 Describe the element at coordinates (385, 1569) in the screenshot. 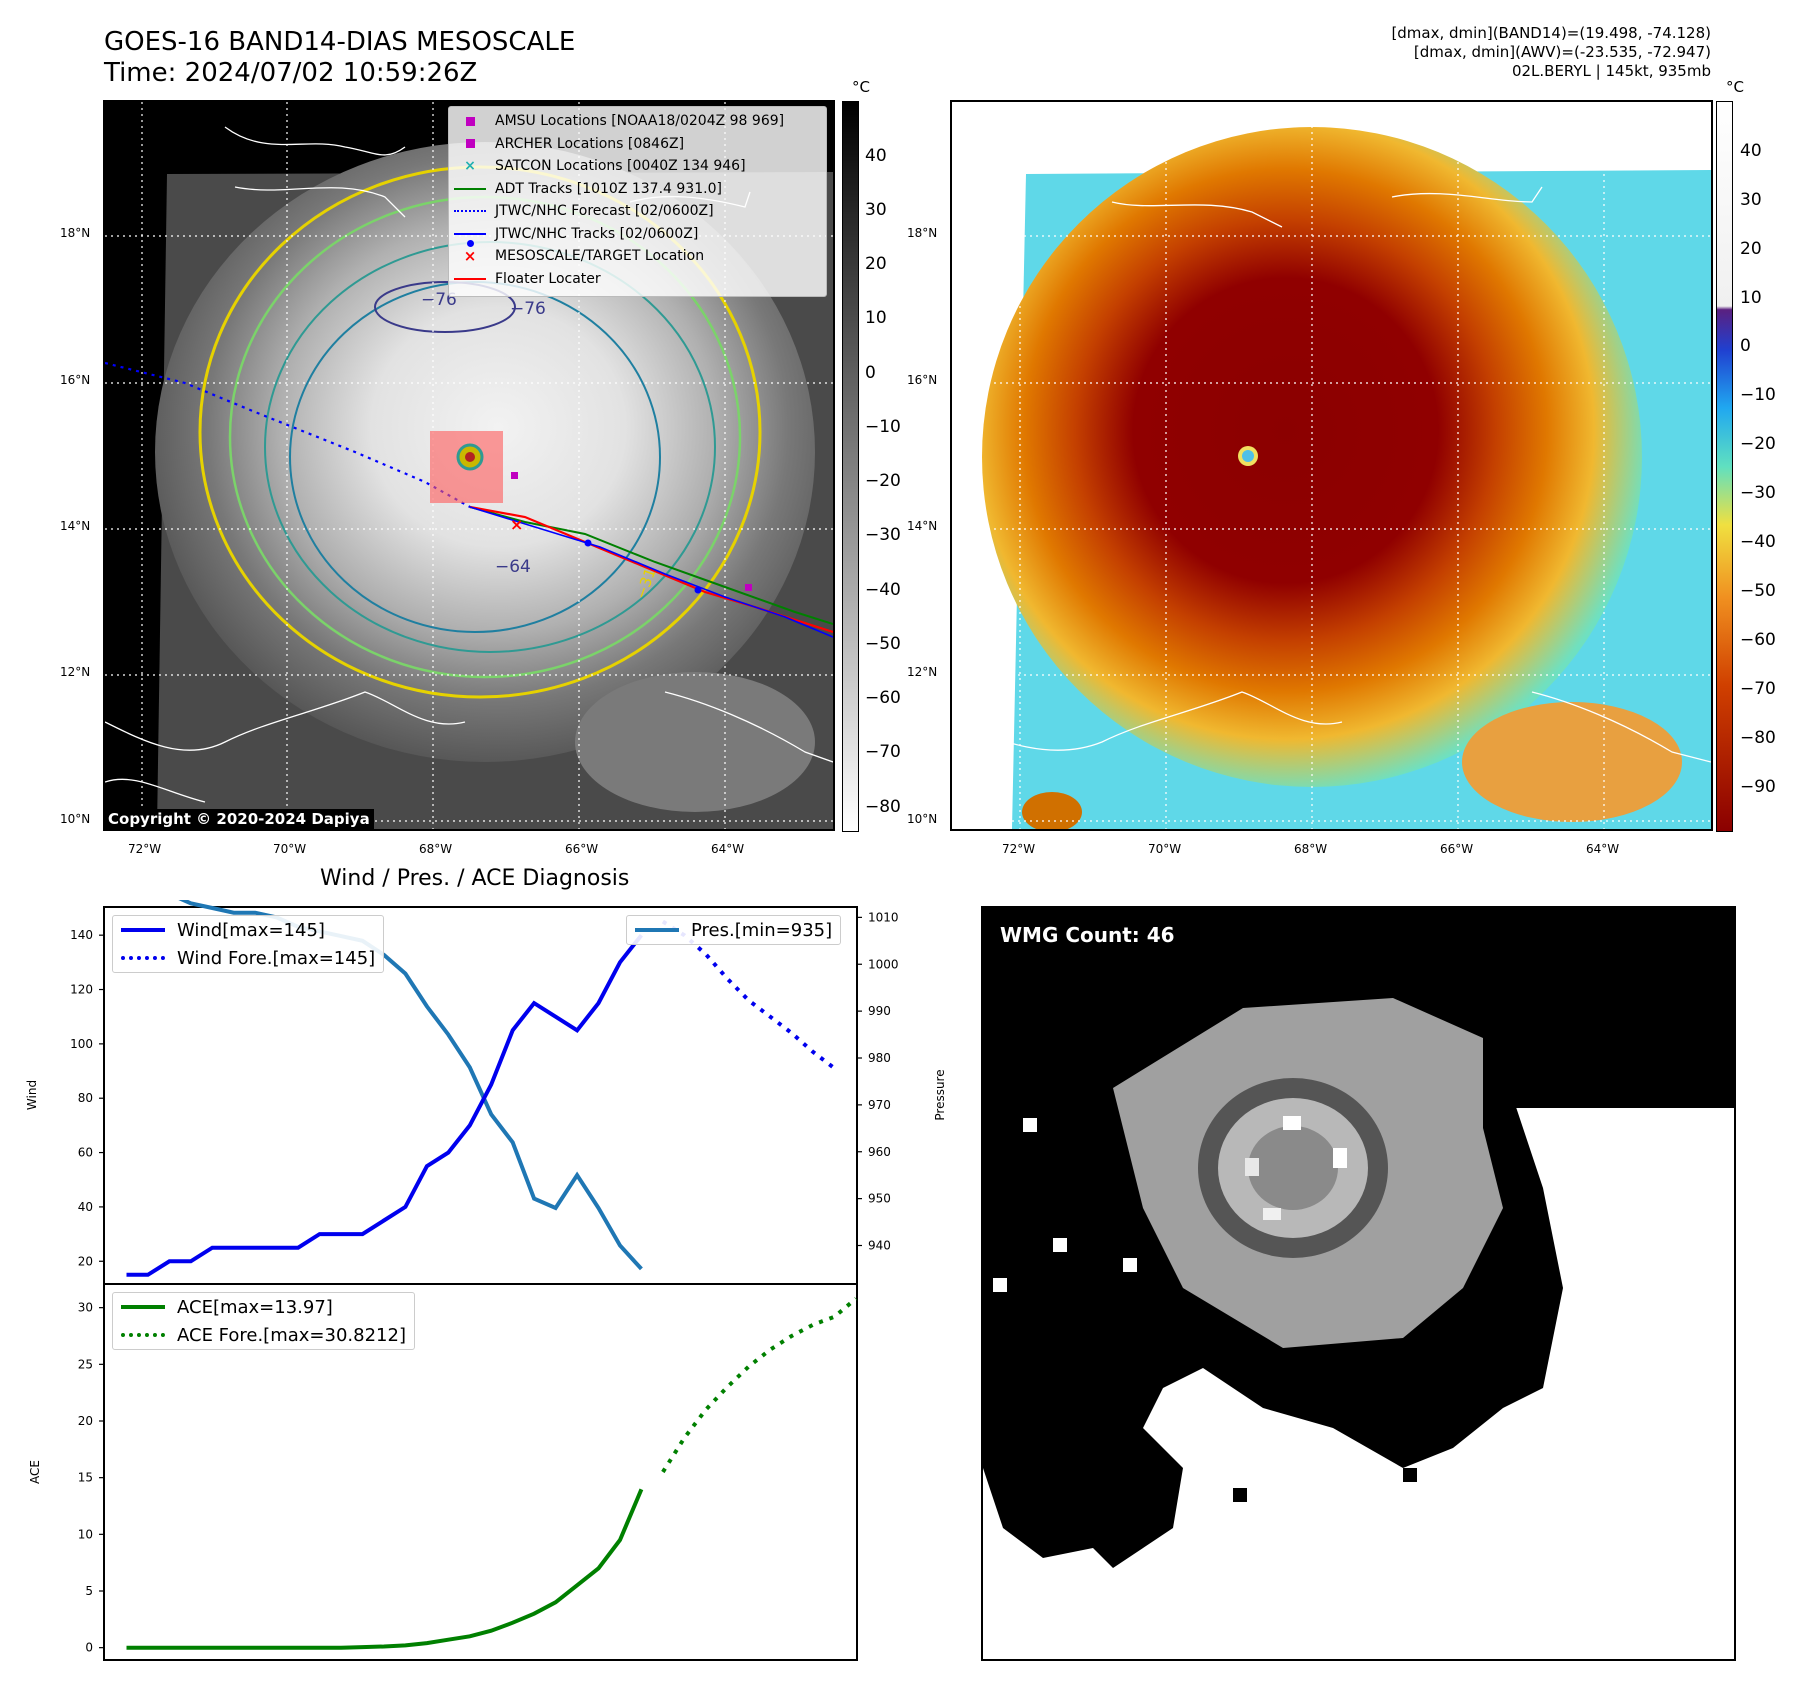

I see `ace-series-line` at that location.